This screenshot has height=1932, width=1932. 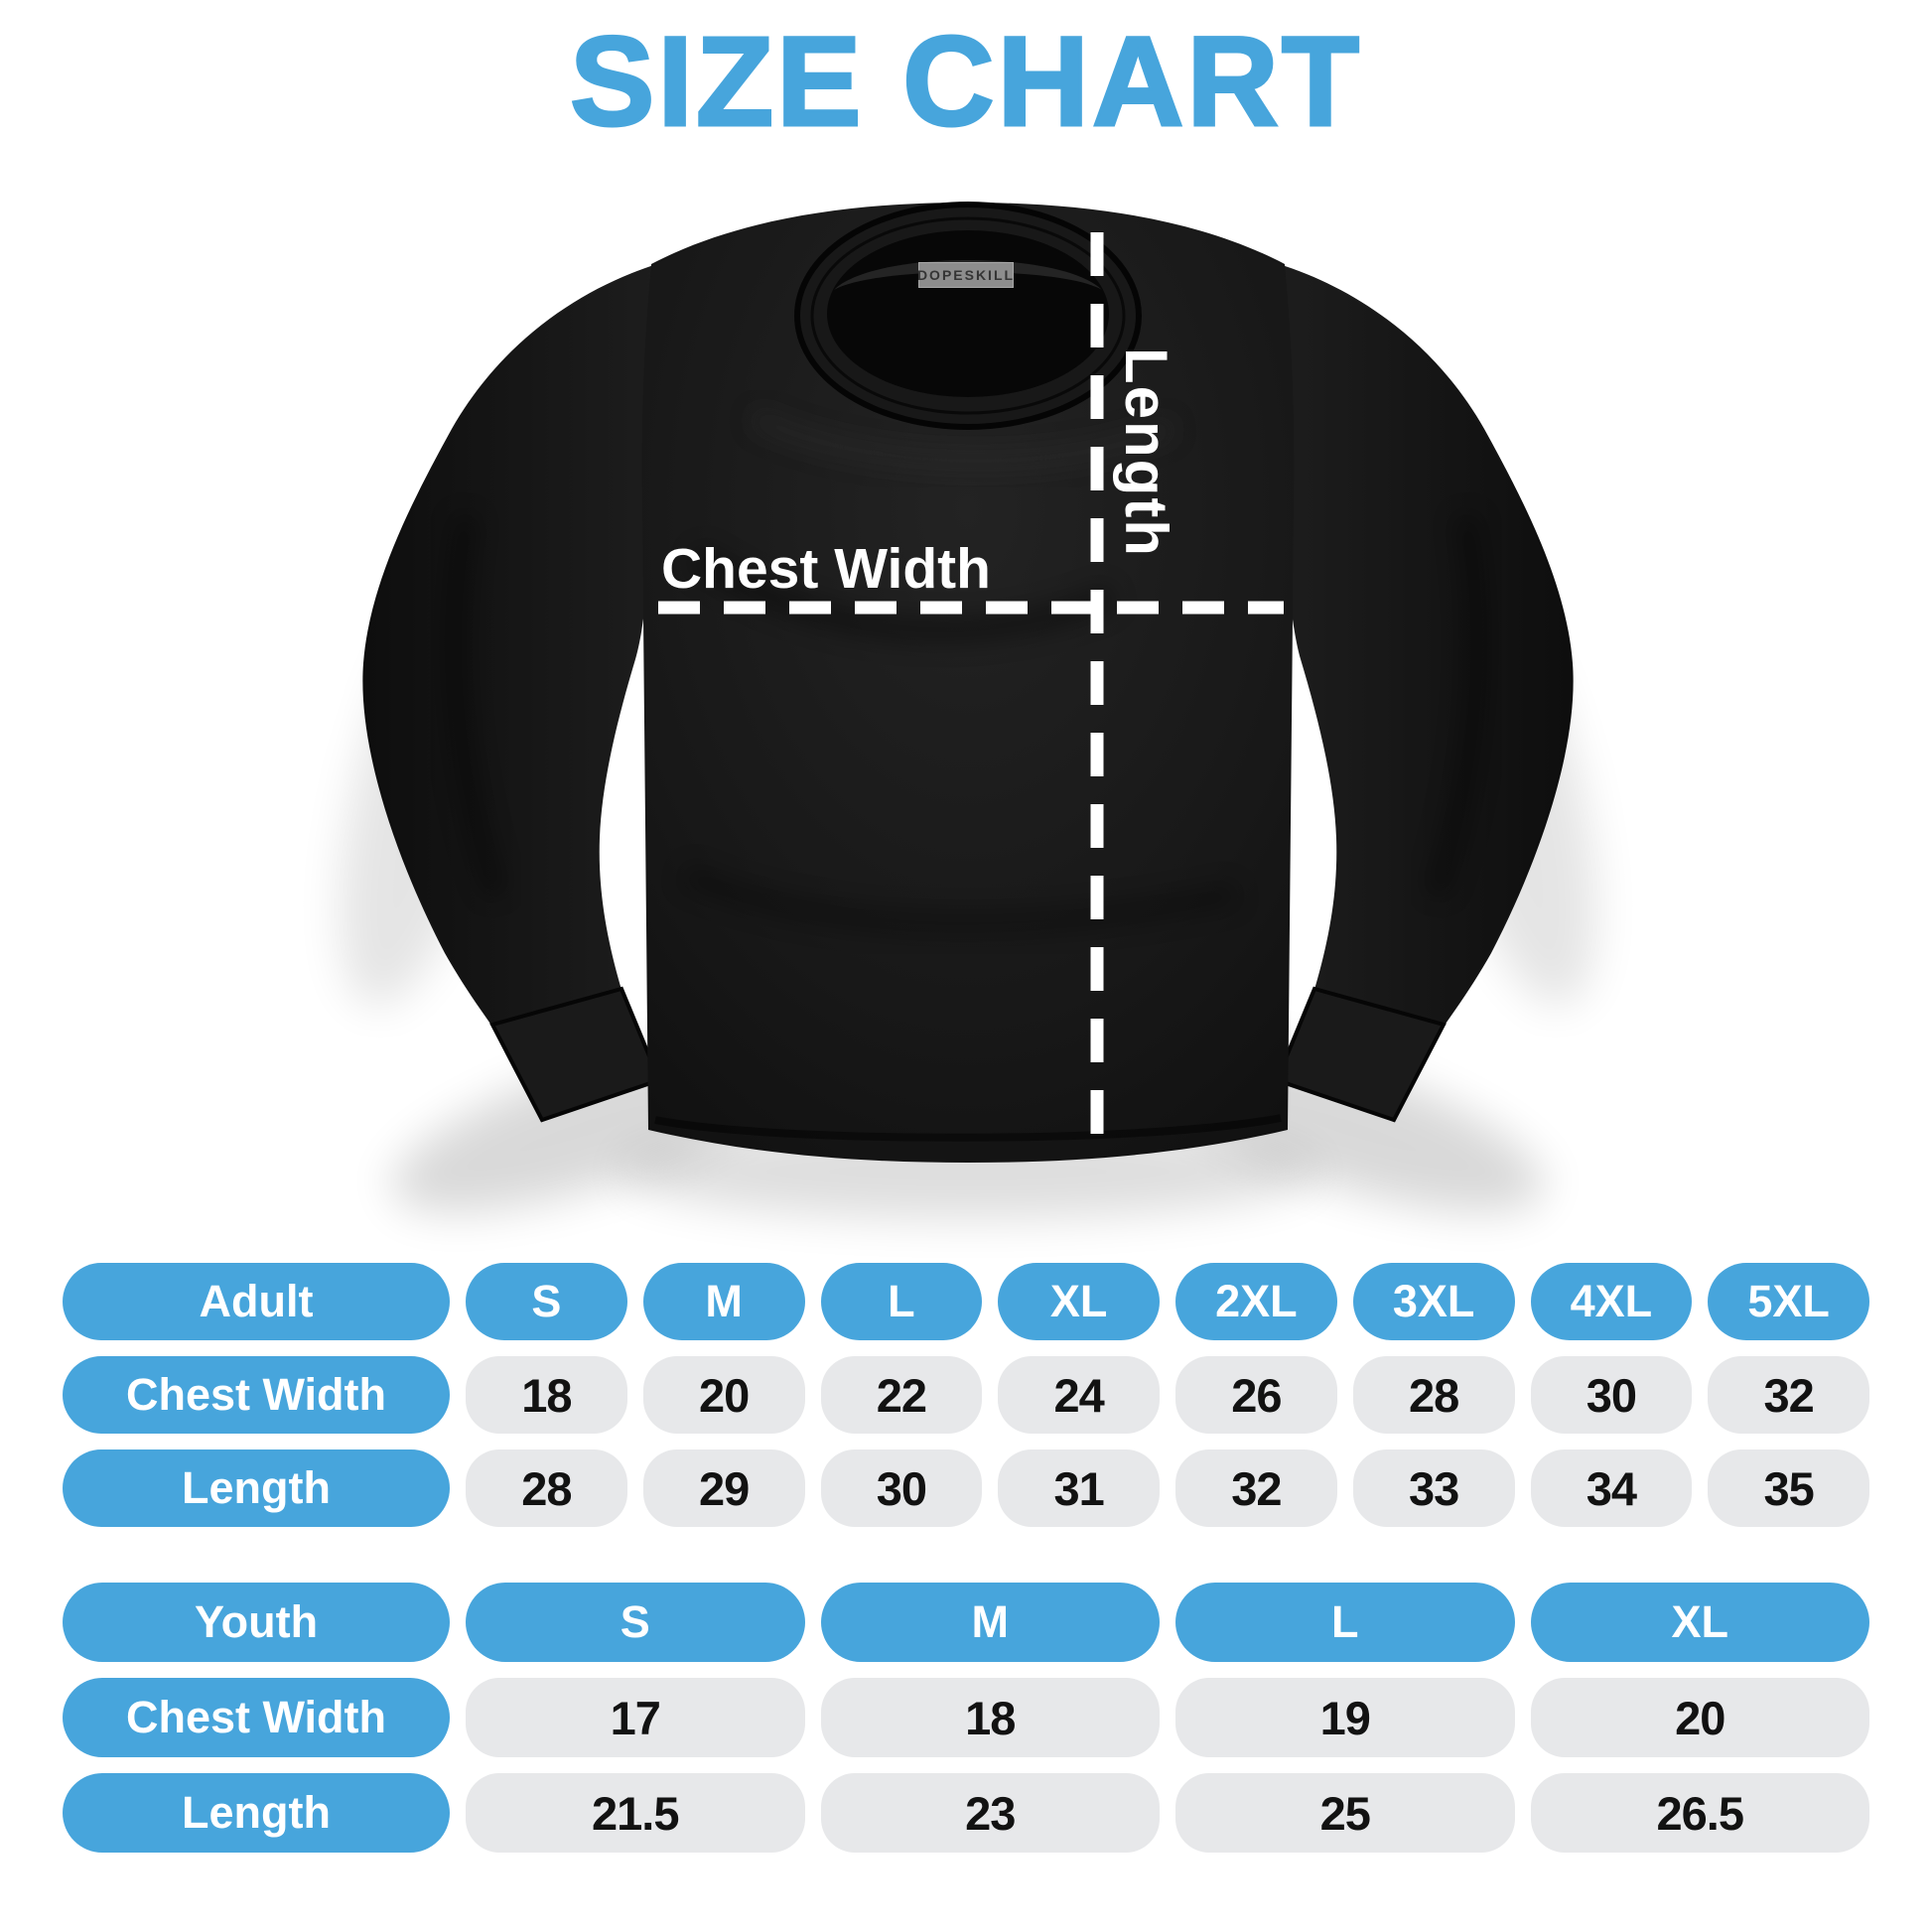 What do you see at coordinates (1788, 1395) in the screenshot?
I see `adult-chest-width-value: 32` at bounding box center [1788, 1395].